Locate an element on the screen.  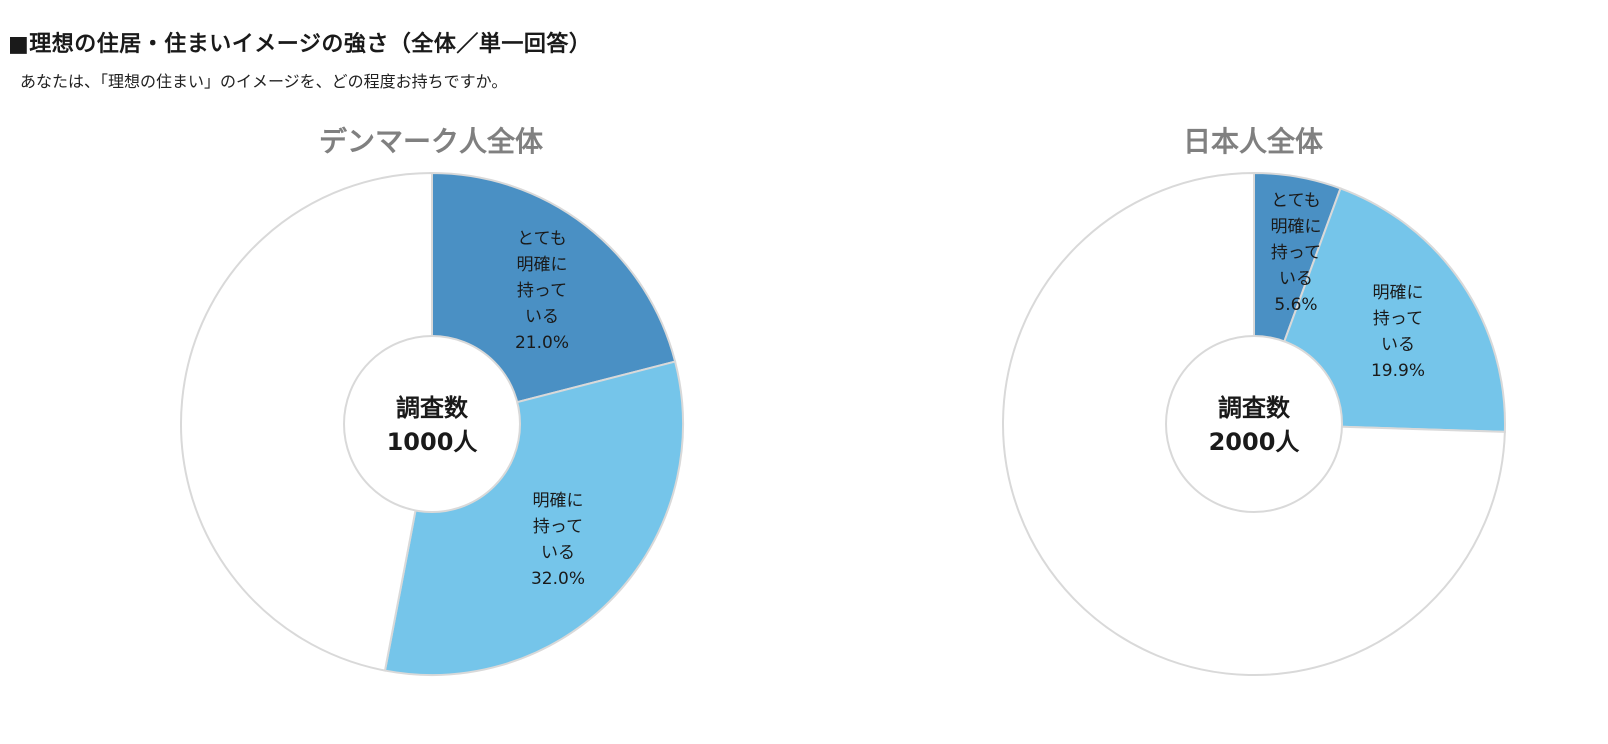
center-label-0-1: 1000人 is located at coordinates (432, 442).